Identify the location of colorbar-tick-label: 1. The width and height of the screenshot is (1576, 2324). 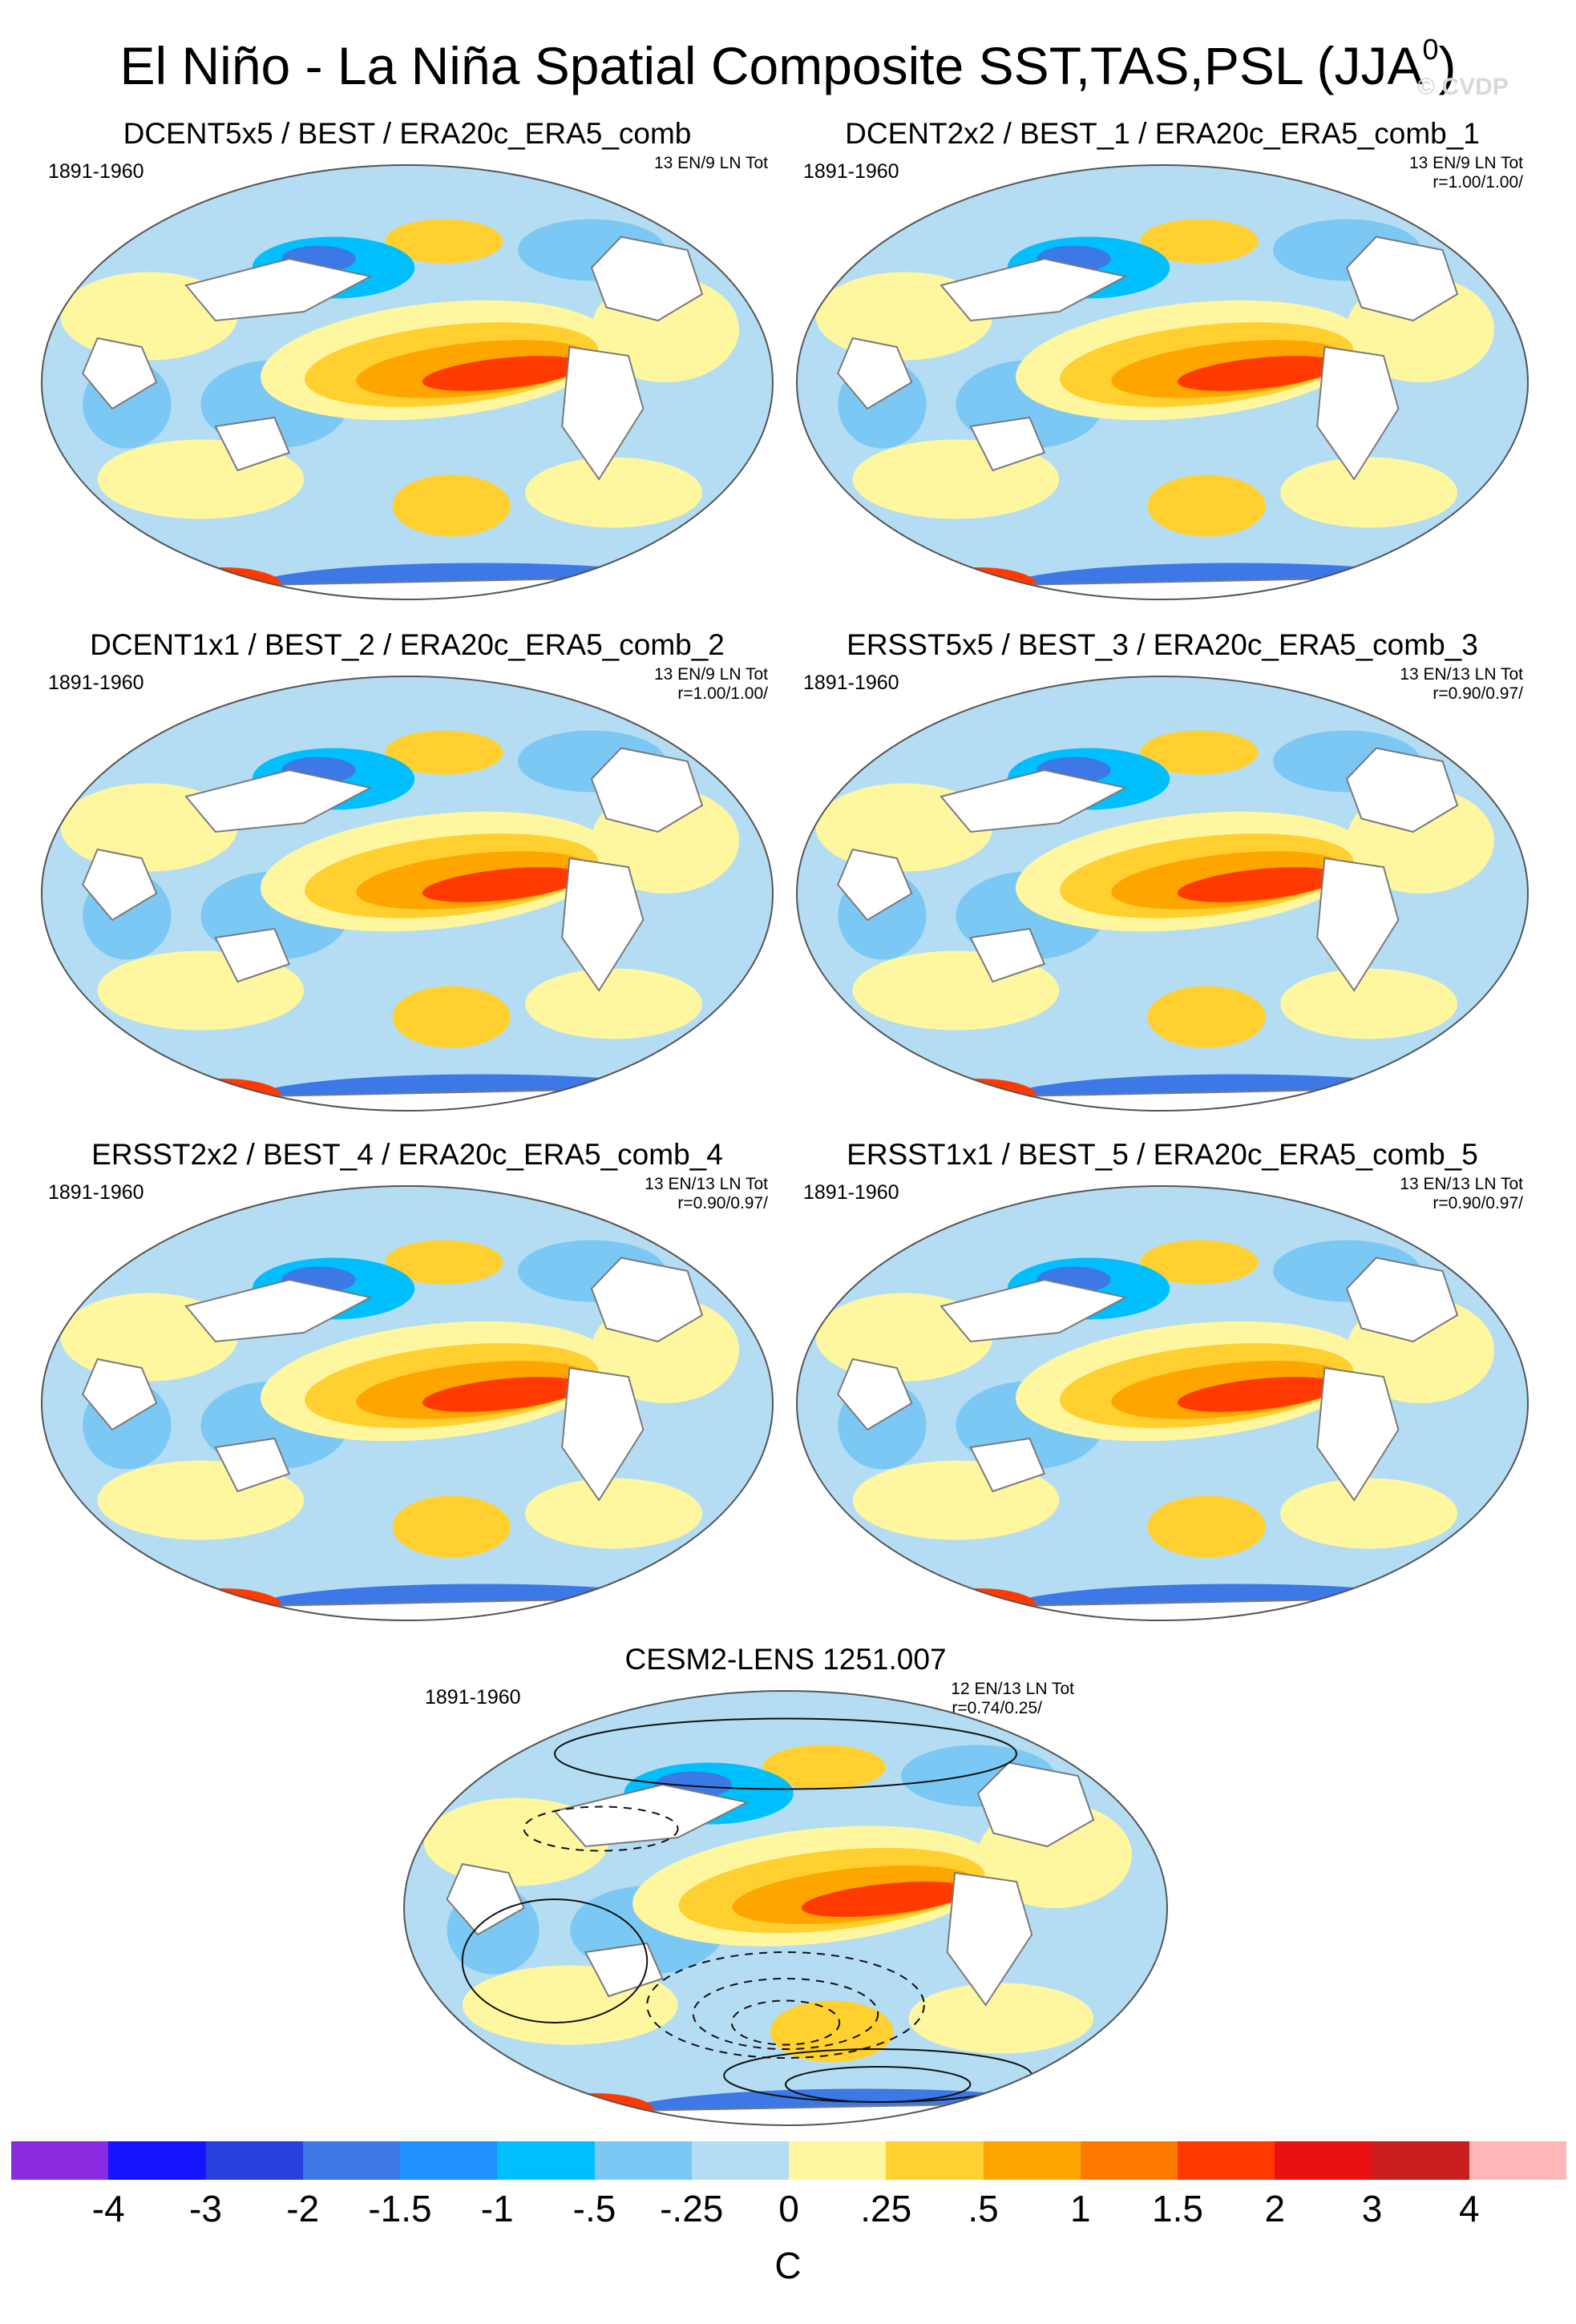
(1080, 2208).